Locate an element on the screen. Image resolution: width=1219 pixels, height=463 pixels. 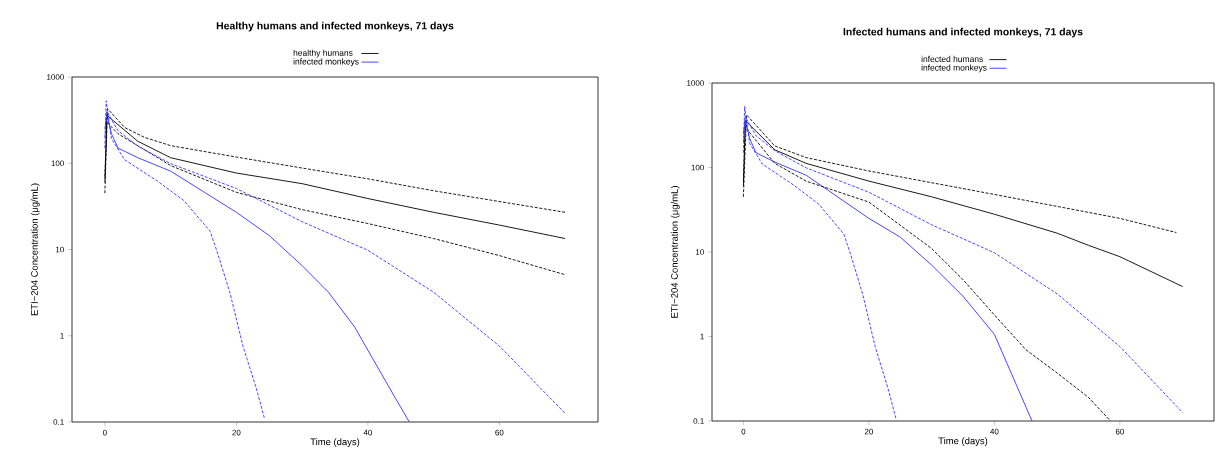
legend-label: healthy humans is located at coordinates (323, 53).